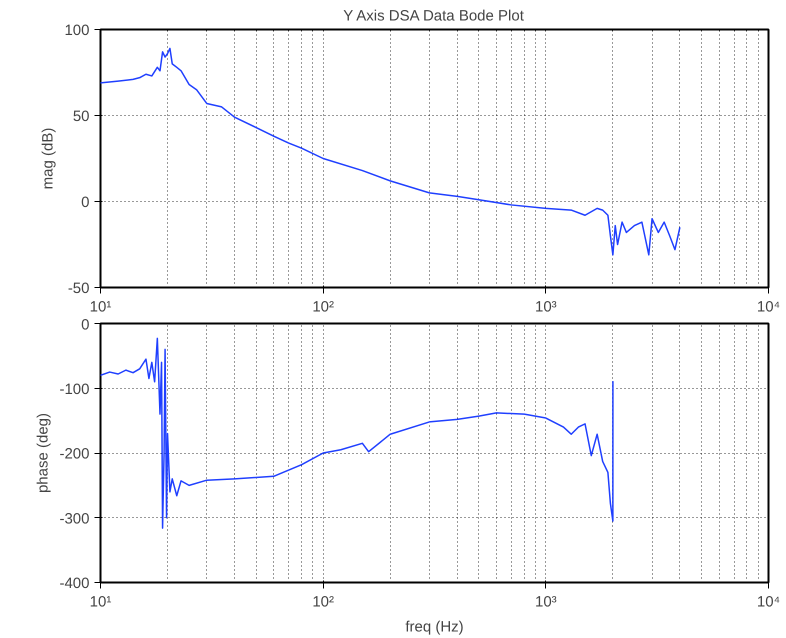  What do you see at coordinates (81, 116) in the screenshot?
I see `y-tick-label: 50` at bounding box center [81, 116].